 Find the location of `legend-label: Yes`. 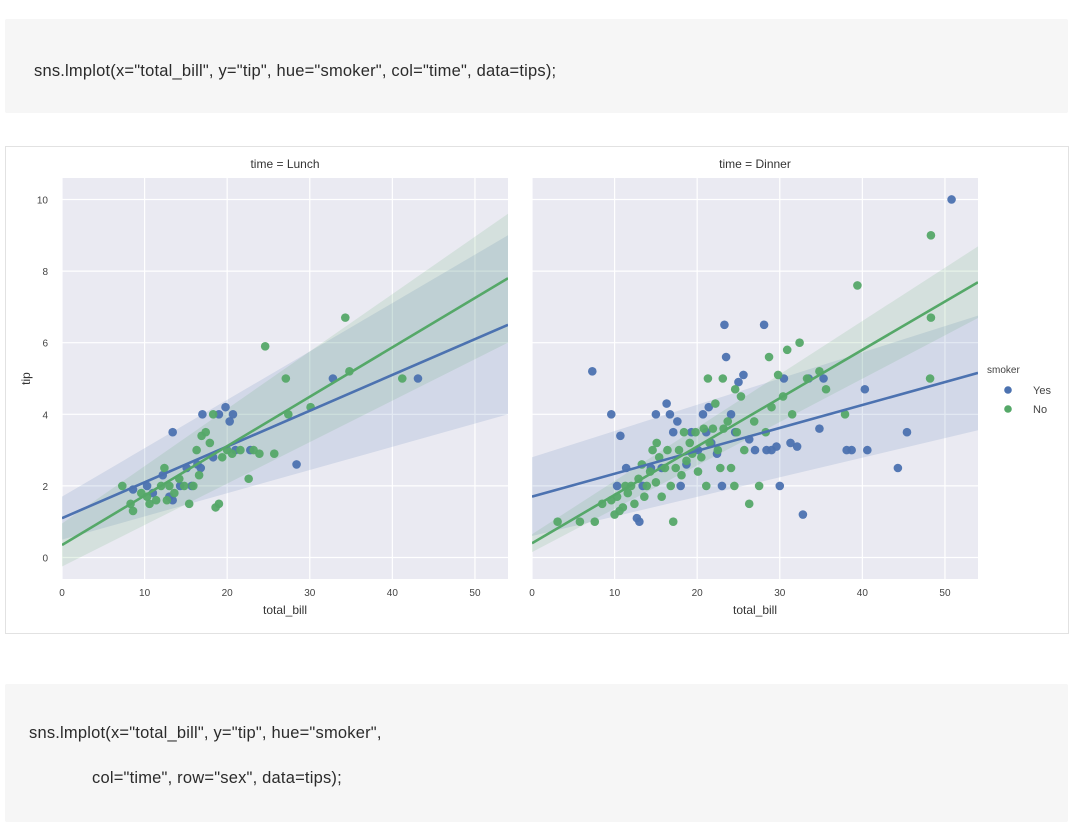

legend-label: Yes is located at coordinates (1042, 391).